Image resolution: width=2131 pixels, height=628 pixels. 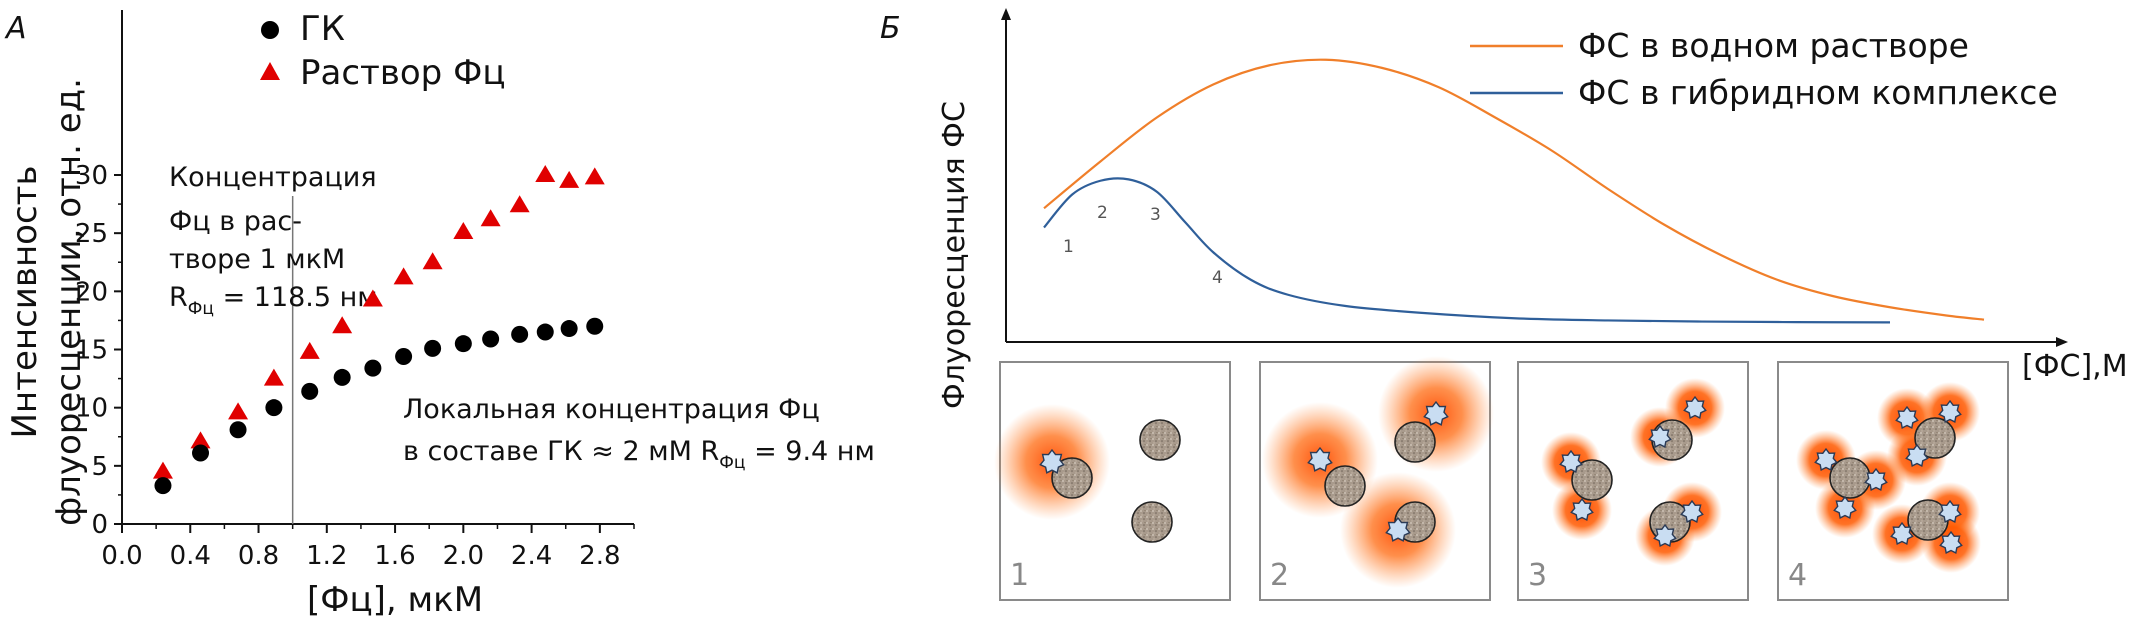 What do you see at coordinates (273, 300) in the screenshot?
I see `note1-radius: RФц = 118.5 нм` at bounding box center [273, 300].